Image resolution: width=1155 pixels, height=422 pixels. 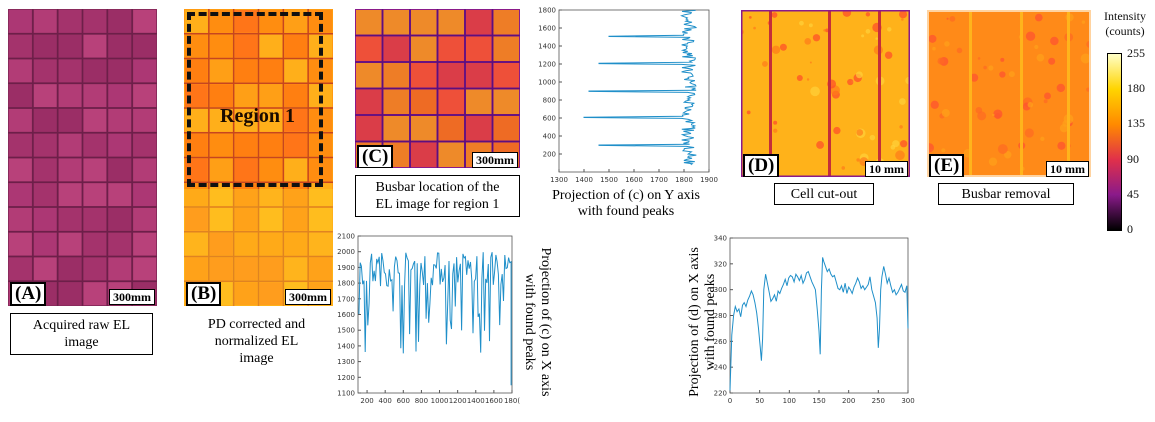 I want to click on cell-cutout-image, so click(x=825, y=93).